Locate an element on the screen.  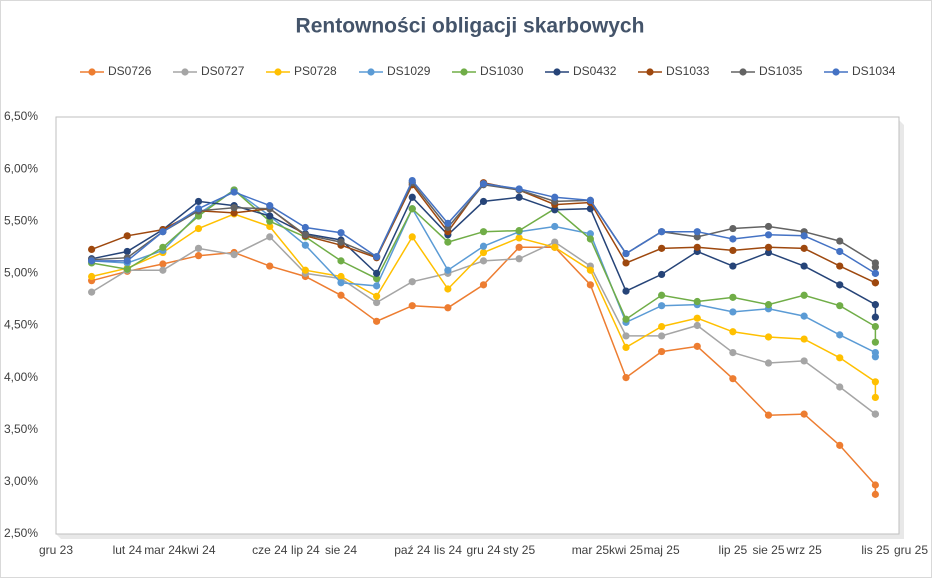
y-tick-label: 3,50% is located at coordinates (21, 429).